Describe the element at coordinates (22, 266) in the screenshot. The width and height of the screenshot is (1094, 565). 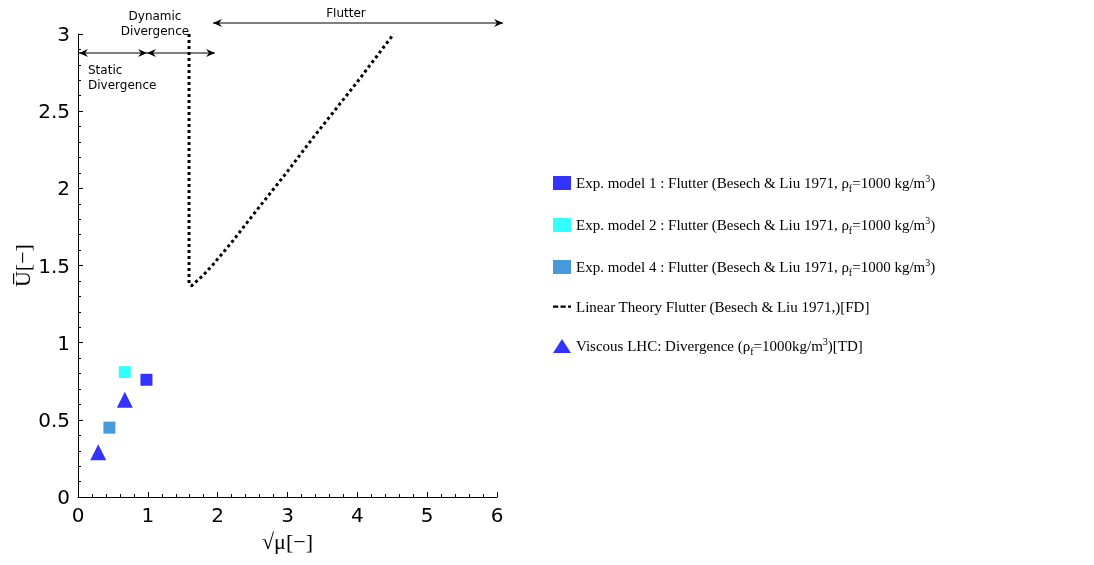
I see `y-axis-title: U̅[−]` at that location.